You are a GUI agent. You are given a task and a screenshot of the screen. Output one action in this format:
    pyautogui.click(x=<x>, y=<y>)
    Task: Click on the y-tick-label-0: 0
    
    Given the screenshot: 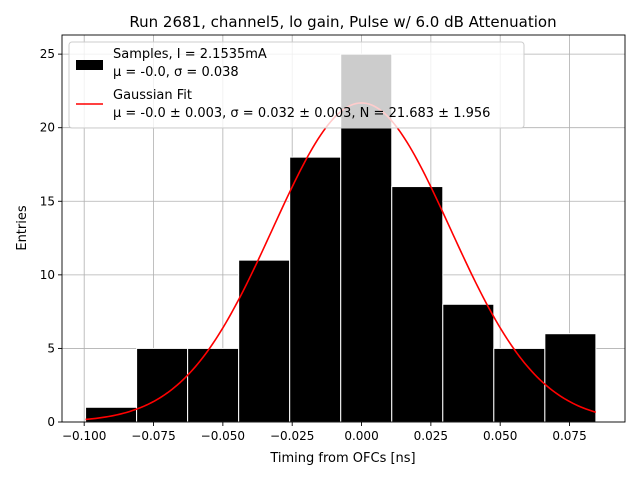 What is the action you would take?
    pyautogui.click(x=51, y=422)
    